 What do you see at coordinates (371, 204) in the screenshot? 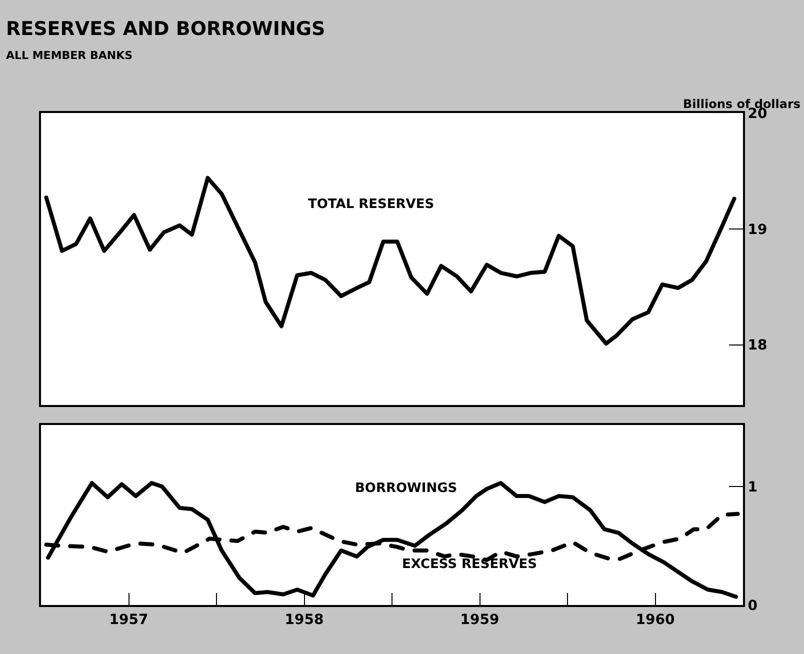
I see `text: TOTAL RESERVES` at bounding box center [371, 204].